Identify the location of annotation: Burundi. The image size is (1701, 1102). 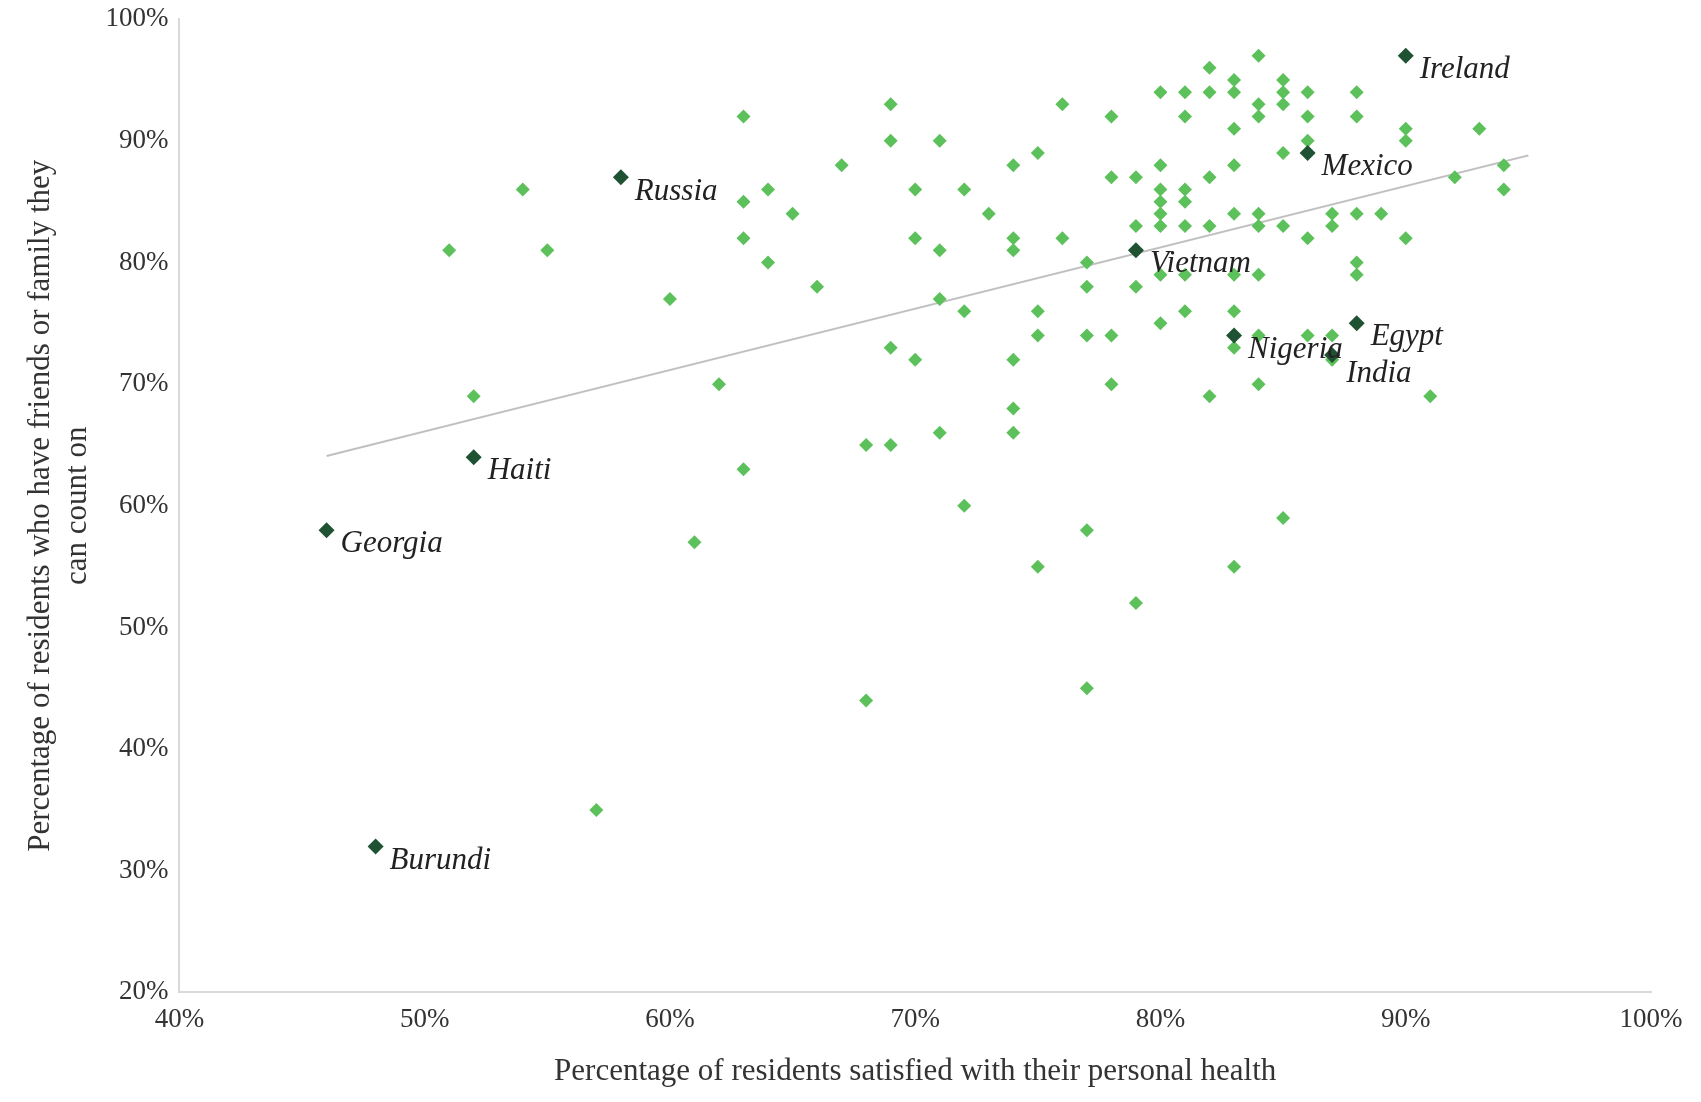
(440, 858).